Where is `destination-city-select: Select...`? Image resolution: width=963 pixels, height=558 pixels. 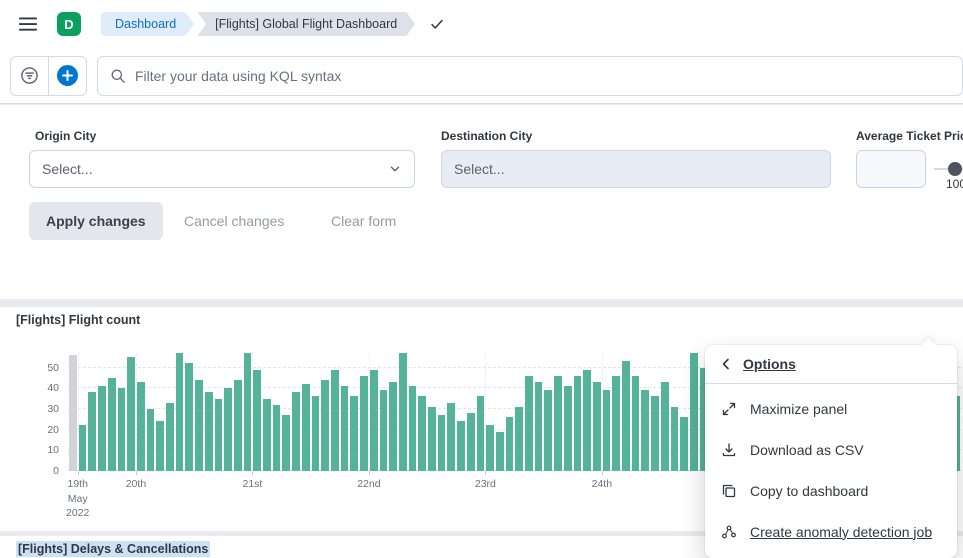
destination-city-select: Select... is located at coordinates (636, 169).